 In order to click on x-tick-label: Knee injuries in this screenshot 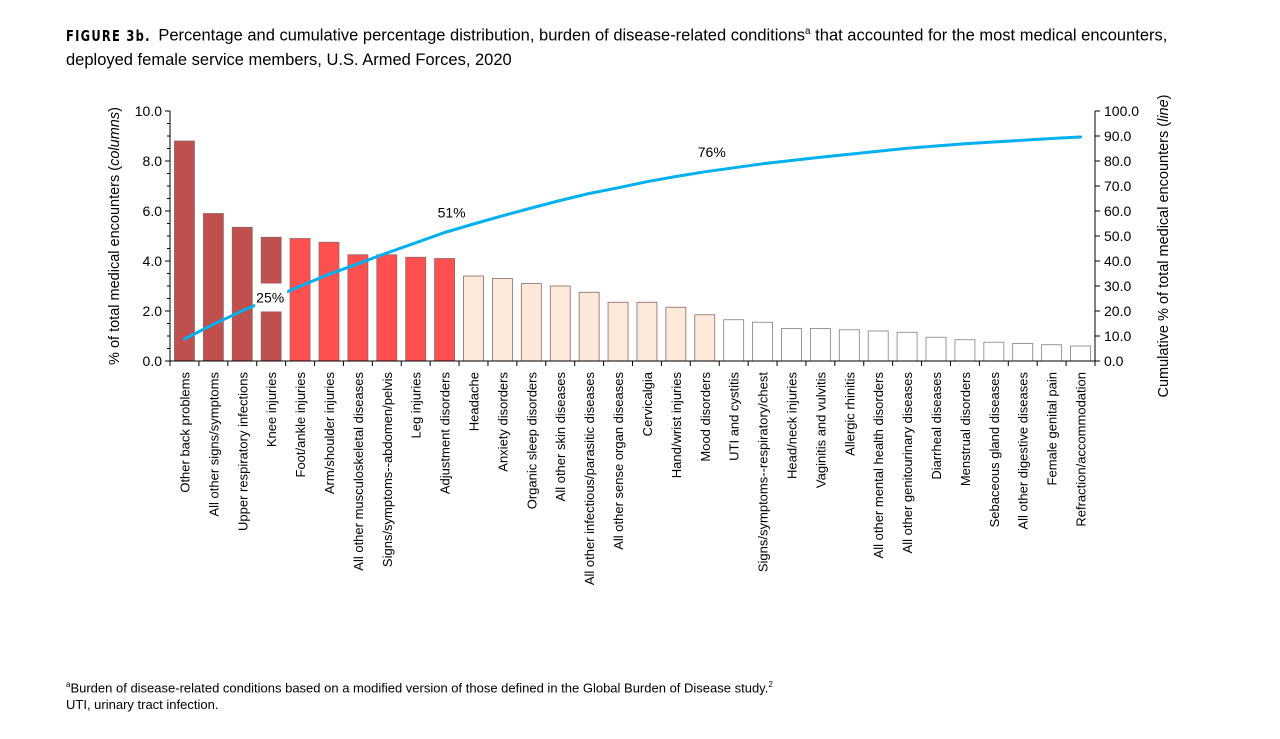, I will do `click(271, 410)`.